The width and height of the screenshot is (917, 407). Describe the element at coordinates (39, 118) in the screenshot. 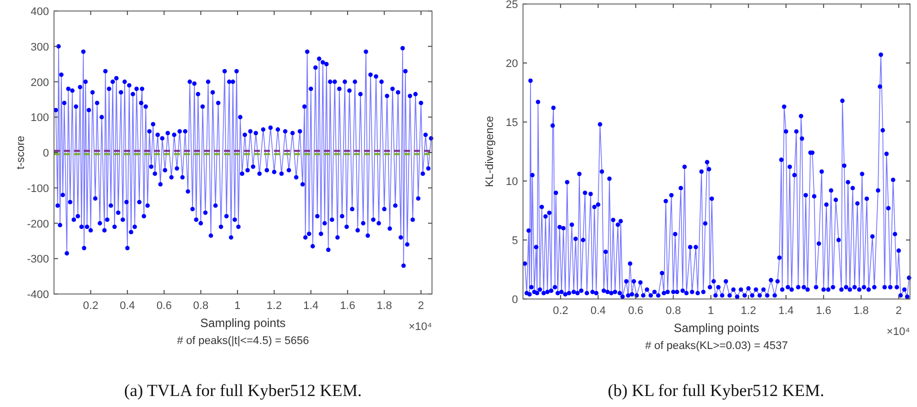

I see `y-tick-label: 100` at that location.